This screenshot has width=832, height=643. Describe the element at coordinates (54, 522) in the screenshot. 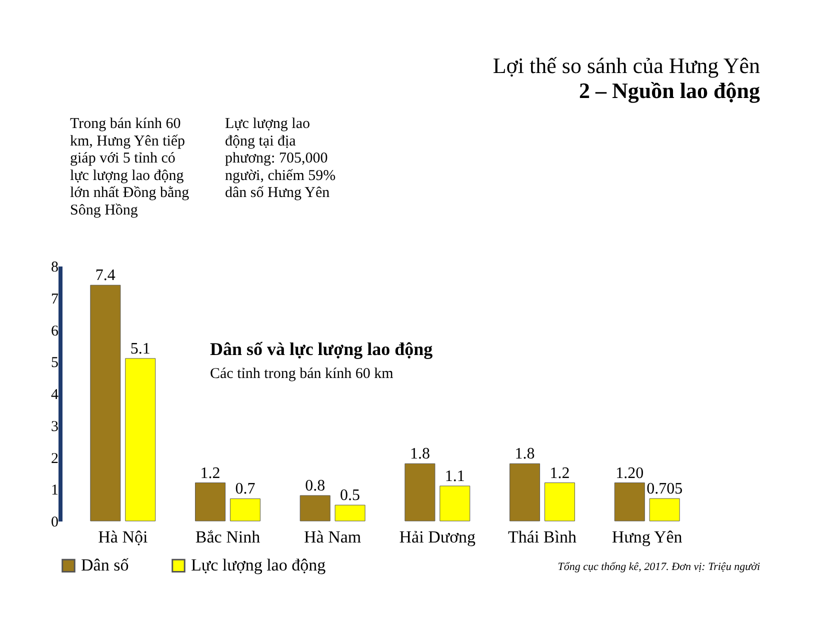

I see `y-tick-label: 0` at that location.